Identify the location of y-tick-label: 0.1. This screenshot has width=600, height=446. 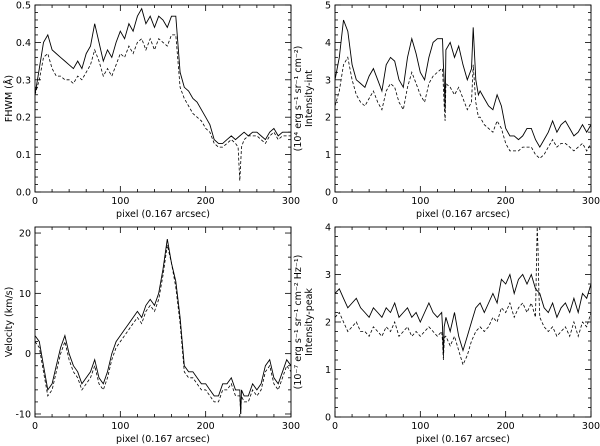
(23, 155).